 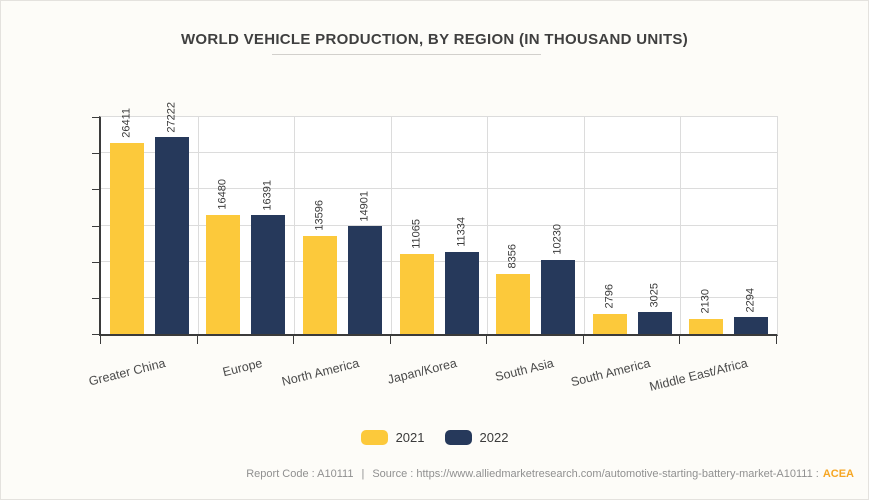 I want to click on bar-2022-middle-east-africa: 2294, so click(x=751, y=311).